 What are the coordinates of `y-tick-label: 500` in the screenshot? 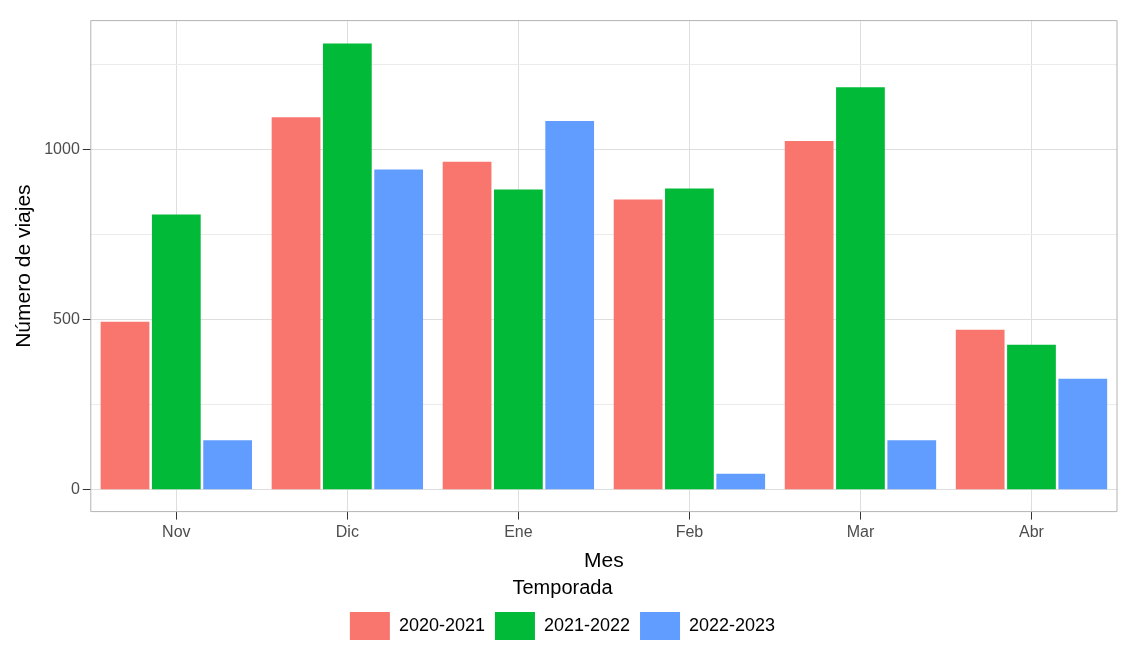 It's located at (66, 319).